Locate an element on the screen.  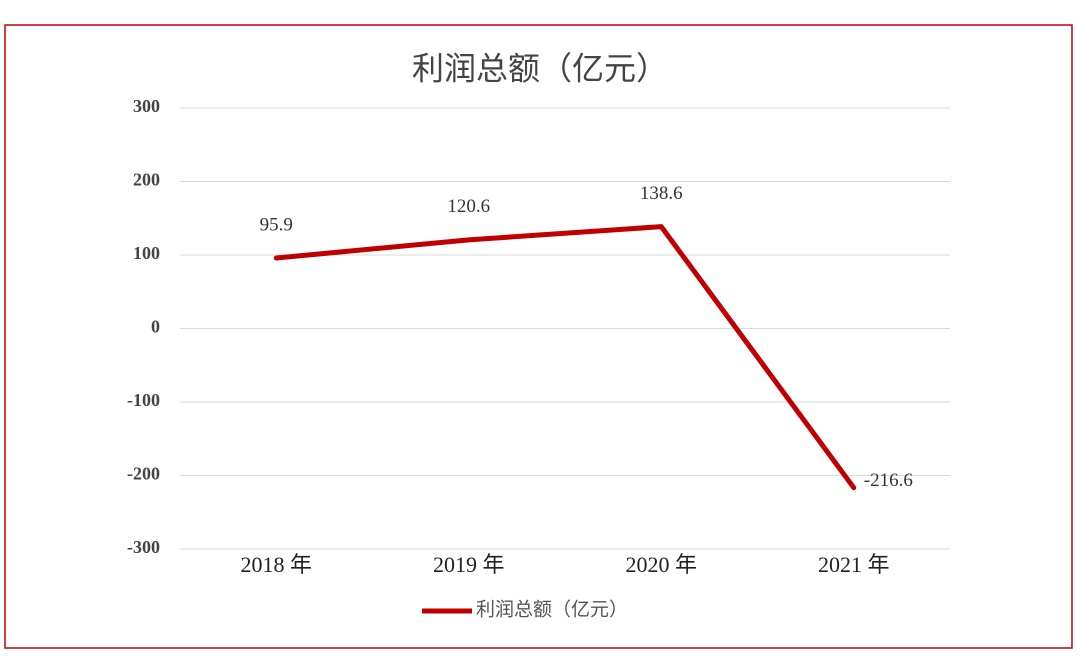
x-tick-label: 2019 年 is located at coordinates (469, 564).